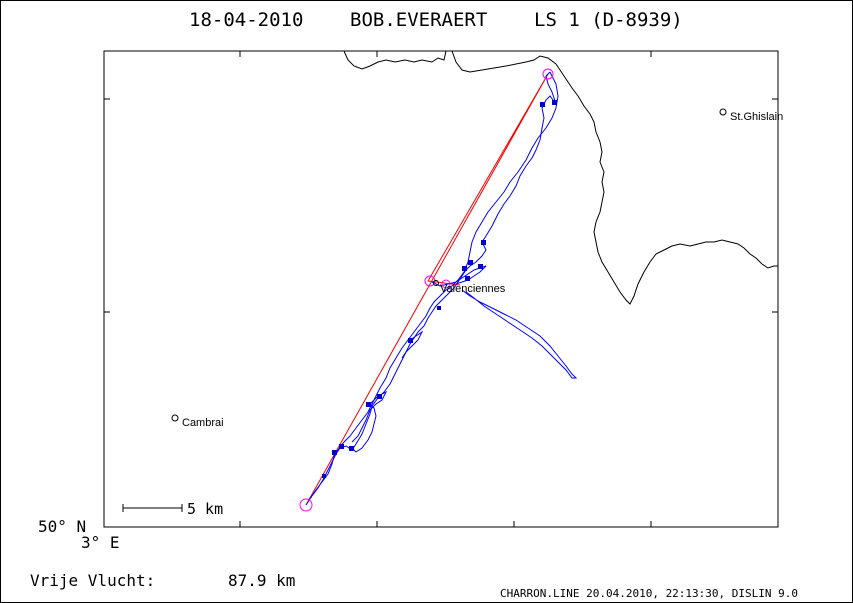  I want to click on flight-date: 18-04-2010, so click(246, 20).